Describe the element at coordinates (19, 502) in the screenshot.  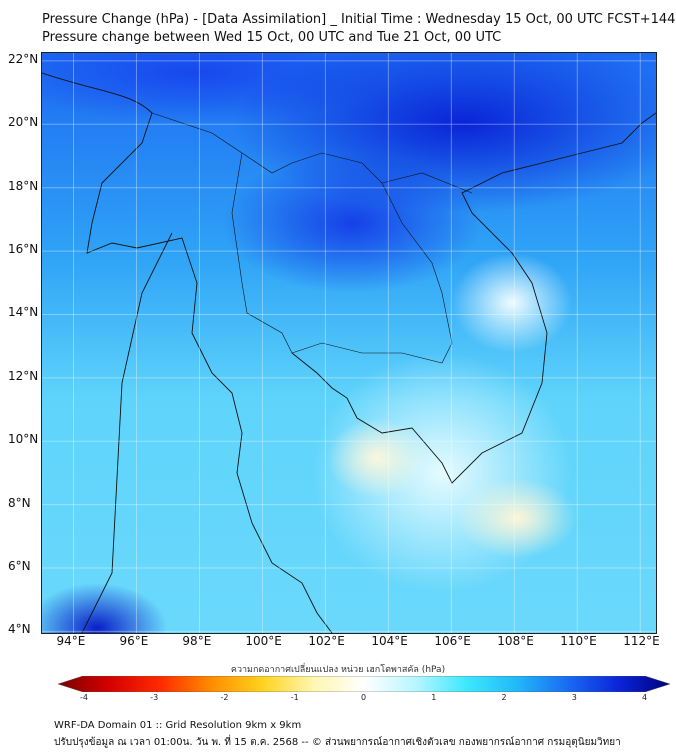
I see `lat-tick-label: 8°N` at that location.